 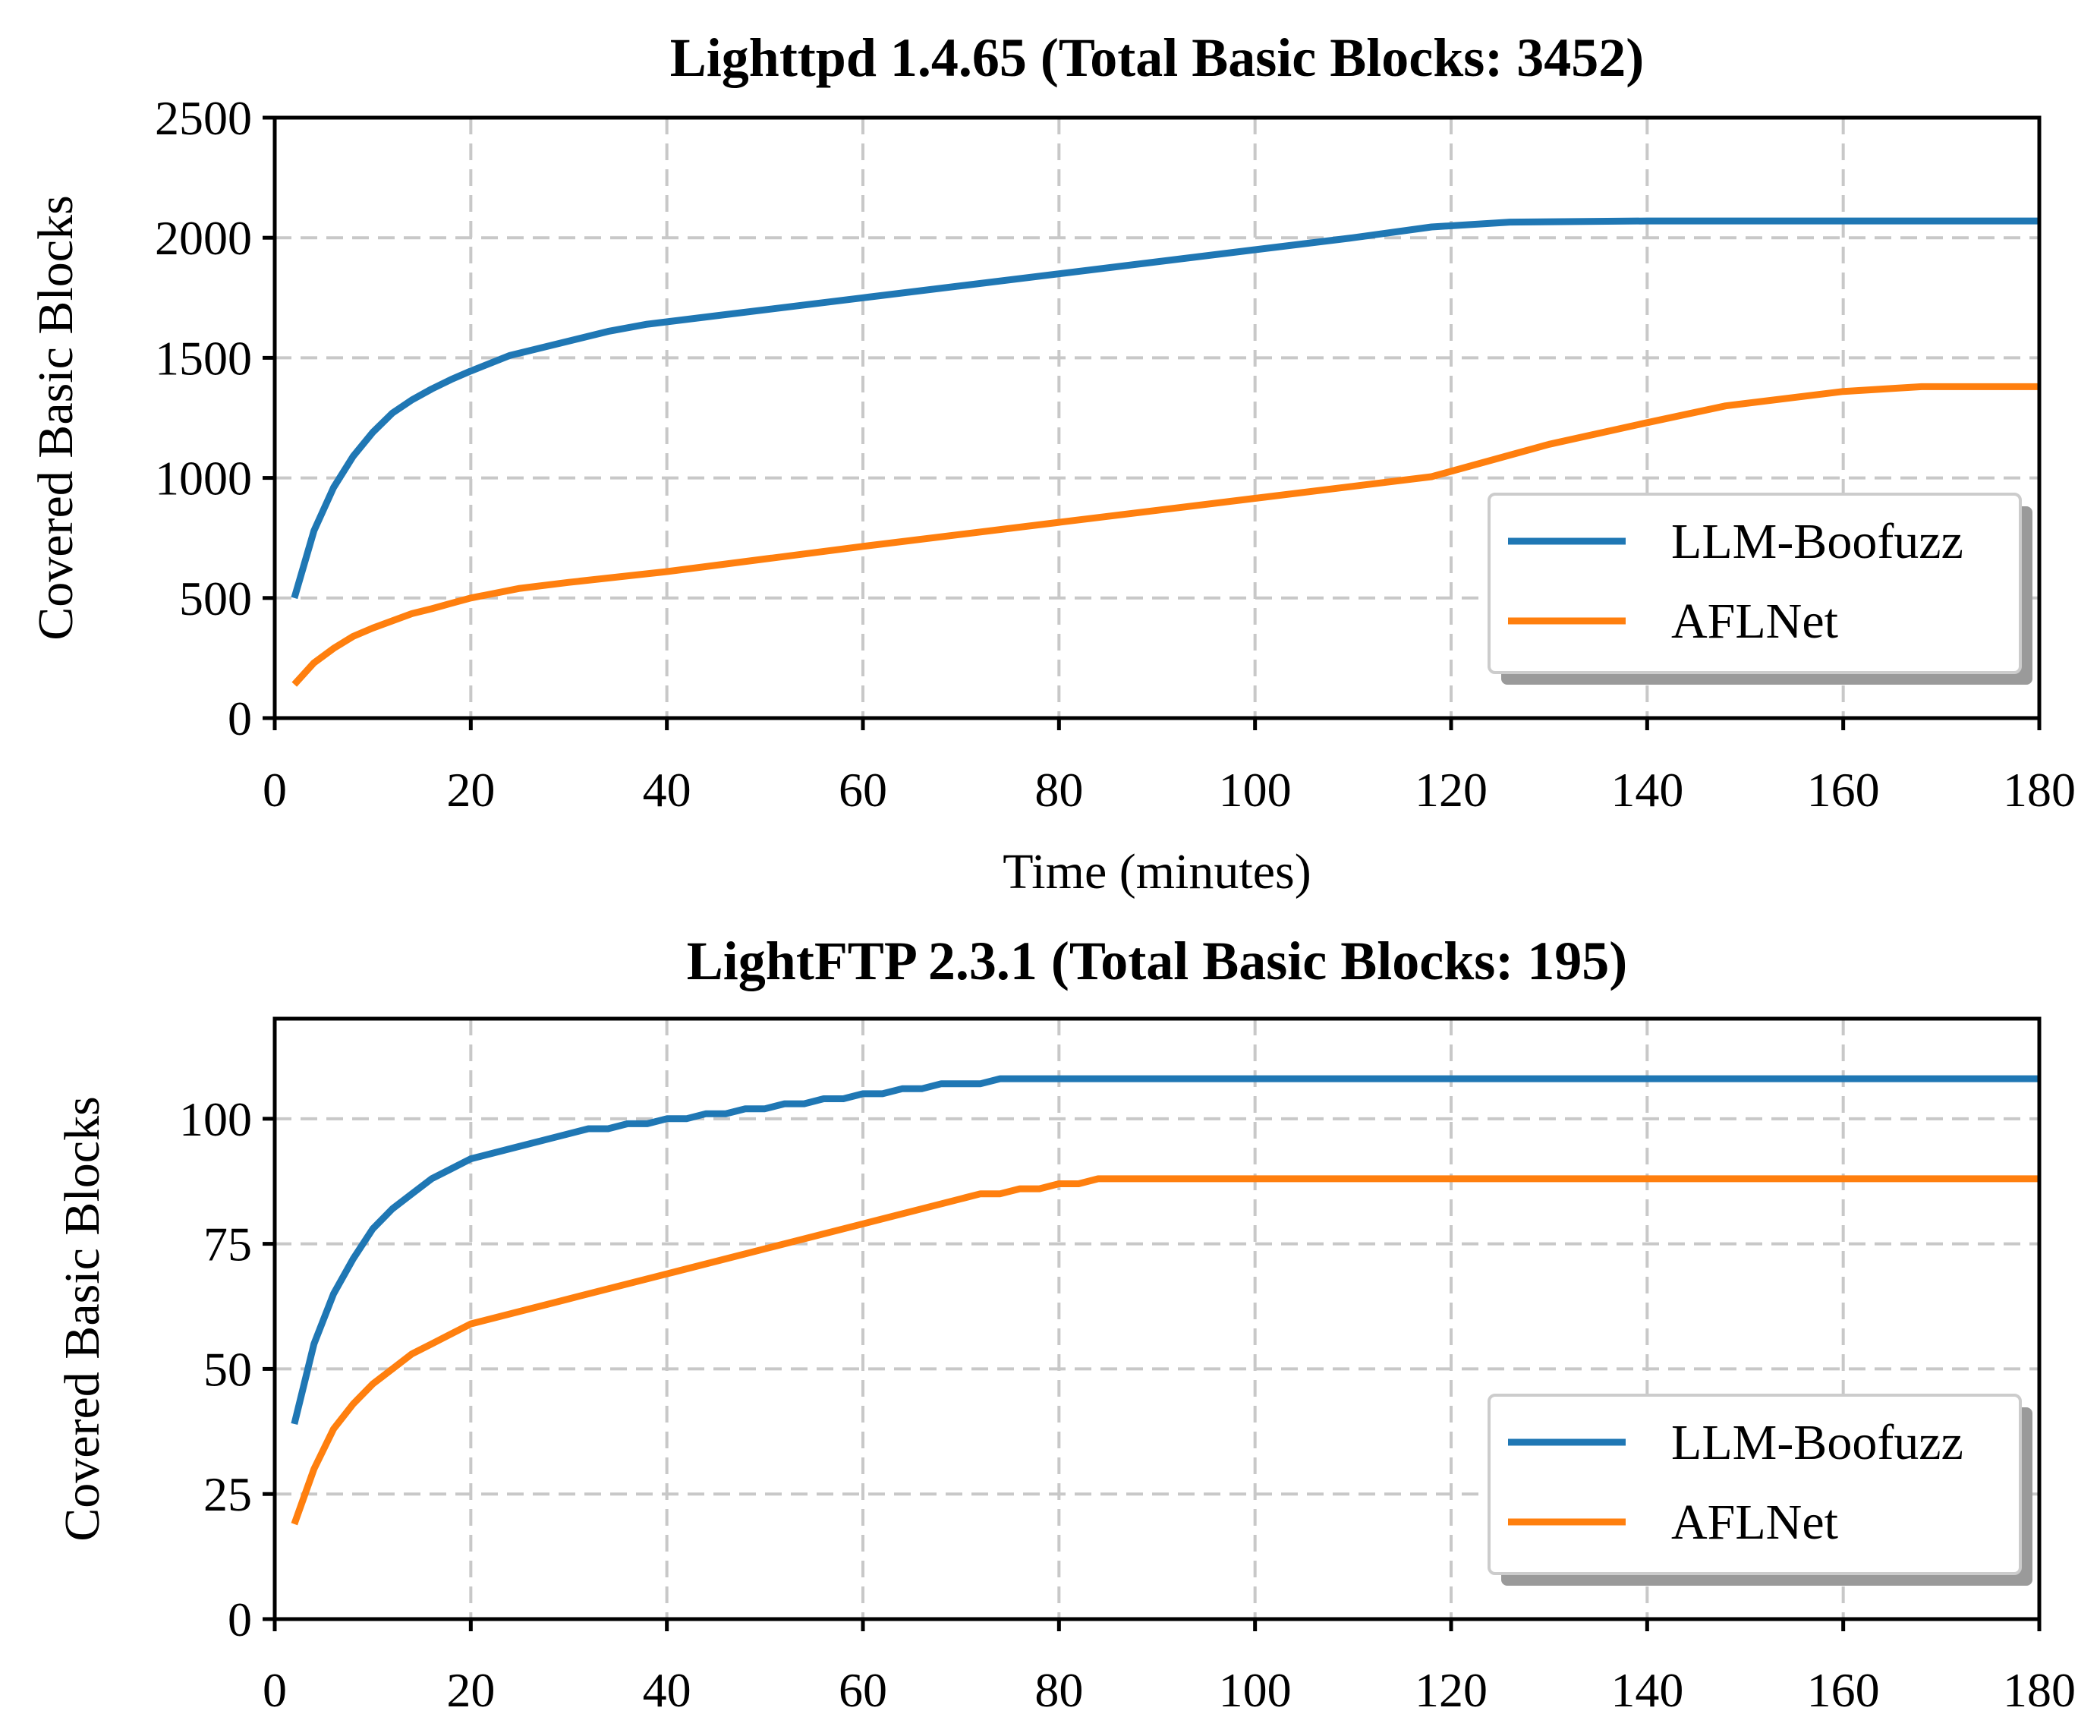 What do you see at coordinates (1165, 535) in the screenshot?
I see `series-line-aflnet` at bounding box center [1165, 535].